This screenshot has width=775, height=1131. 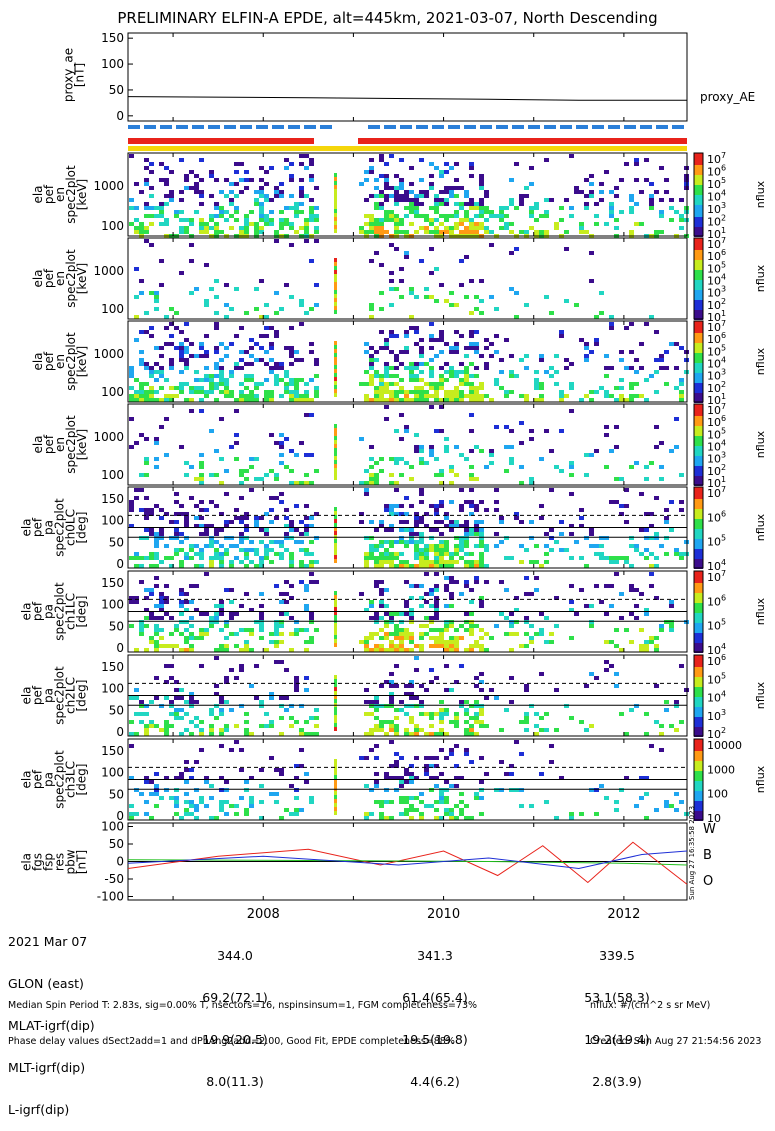 What do you see at coordinates (678, 127) in the screenshot?
I see `blue-bar-segment` at bounding box center [678, 127].